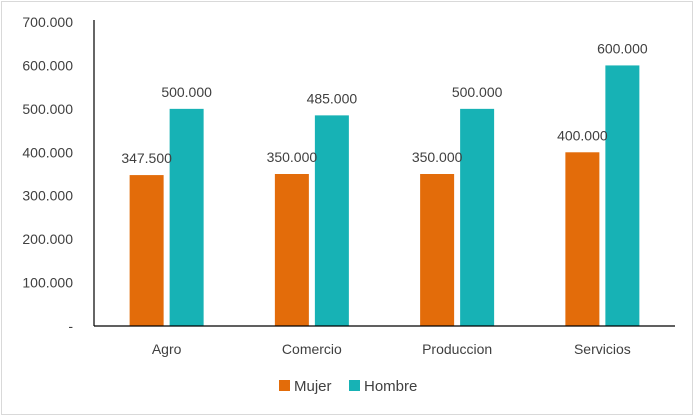 The image size is (694, 416). I want to click on x-tick-label: Agro, so click(167, 349).